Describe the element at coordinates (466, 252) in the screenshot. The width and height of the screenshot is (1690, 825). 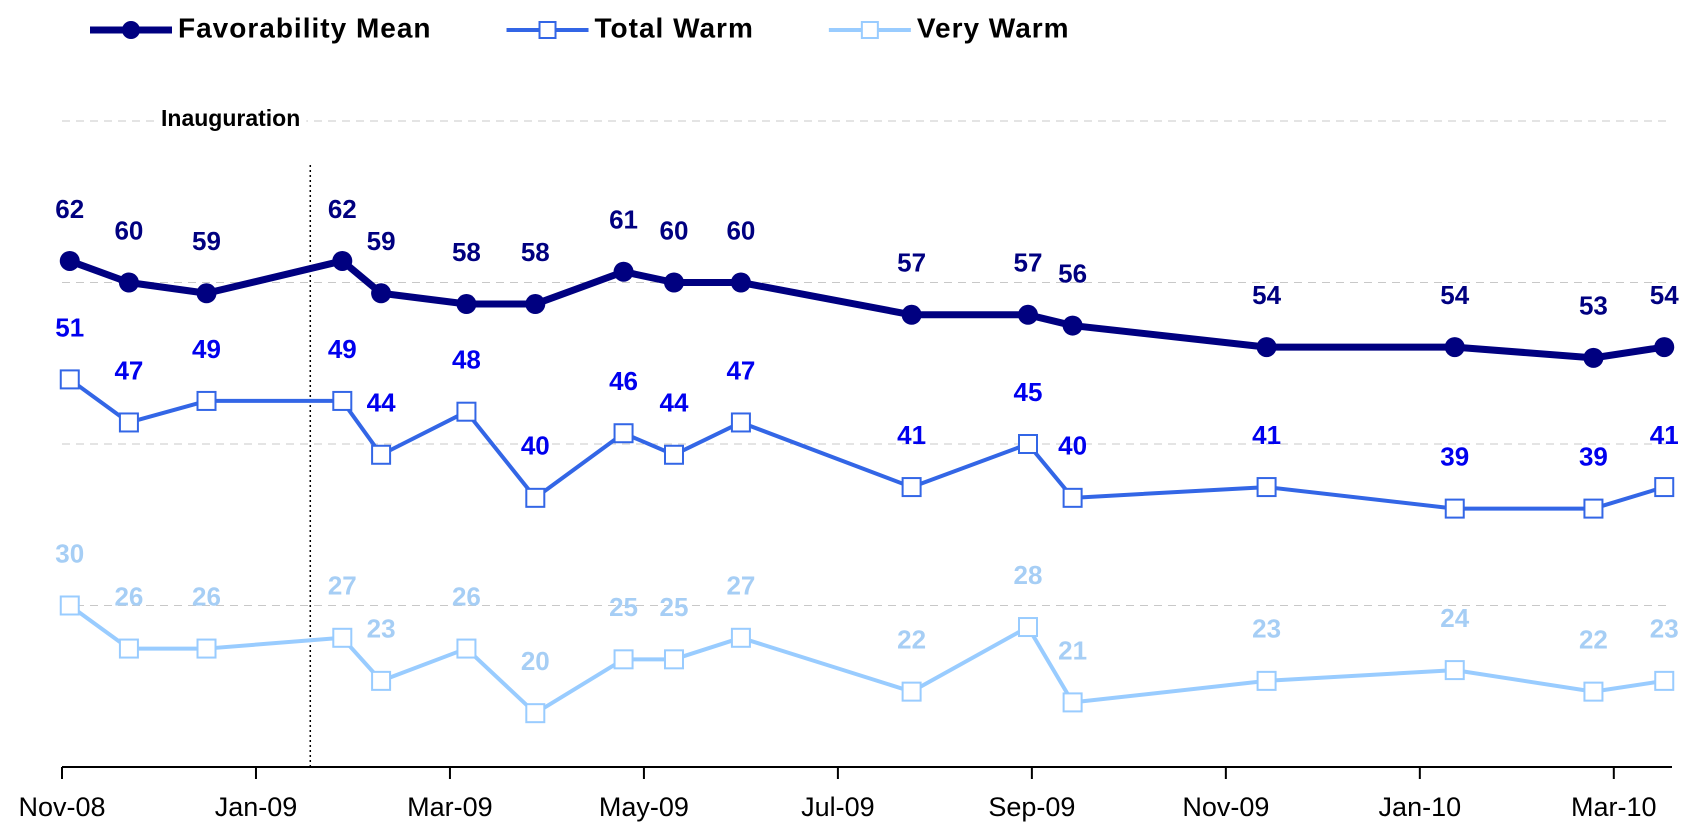
I see `data-label: 58` at that location.